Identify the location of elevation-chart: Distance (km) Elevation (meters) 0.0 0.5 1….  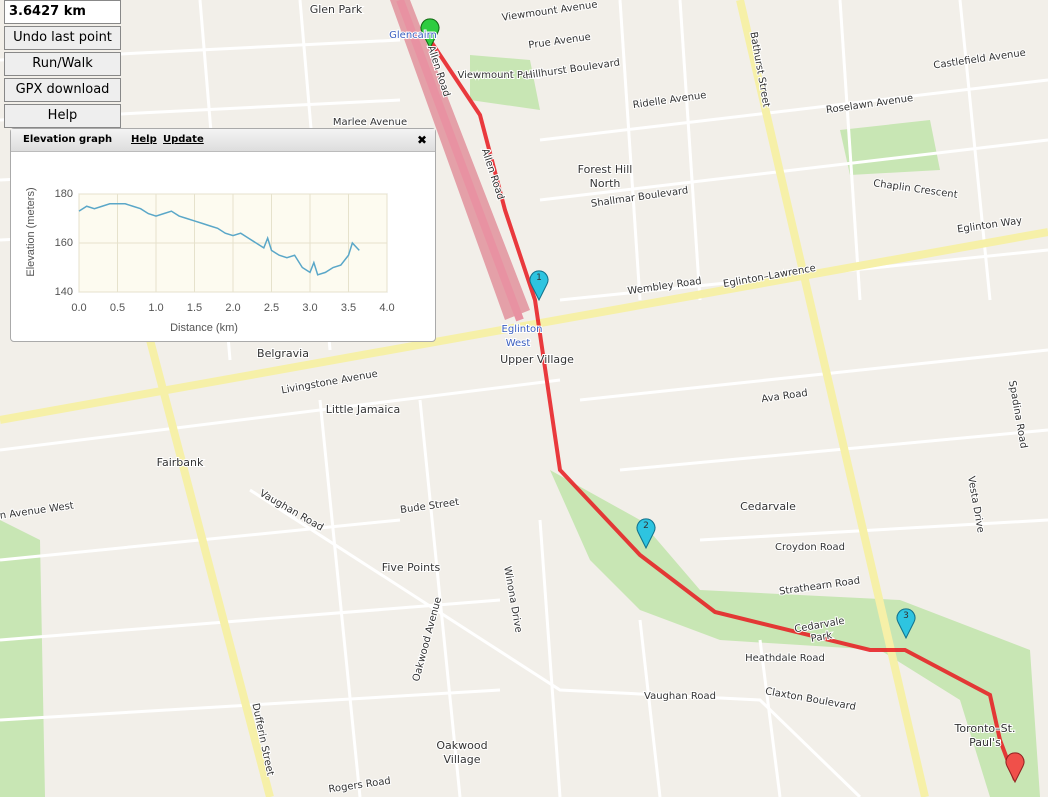
(210, 260).